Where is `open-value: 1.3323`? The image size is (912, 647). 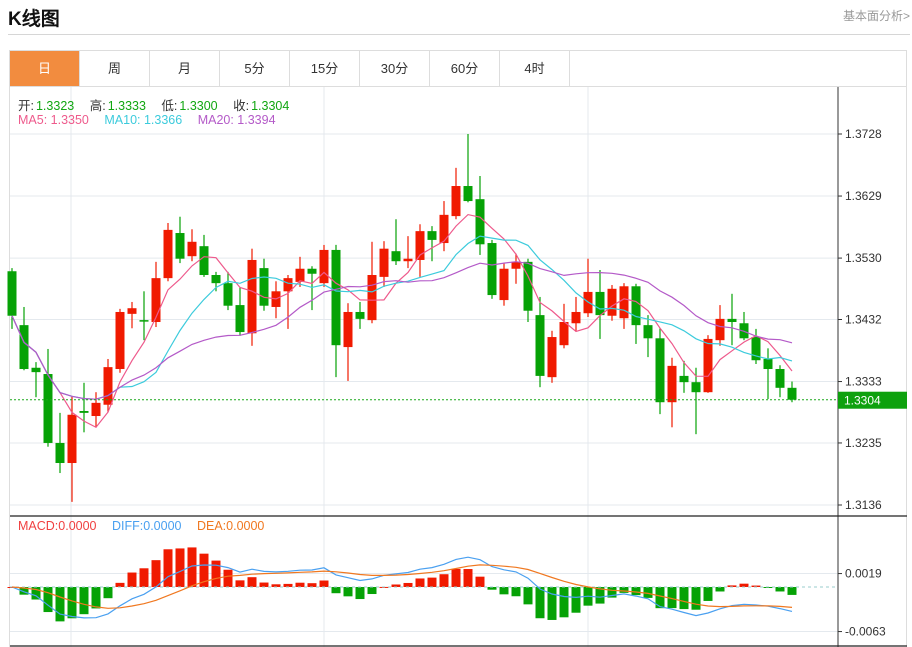 open-value: 1.3323 is located at coordinates (55, 106).